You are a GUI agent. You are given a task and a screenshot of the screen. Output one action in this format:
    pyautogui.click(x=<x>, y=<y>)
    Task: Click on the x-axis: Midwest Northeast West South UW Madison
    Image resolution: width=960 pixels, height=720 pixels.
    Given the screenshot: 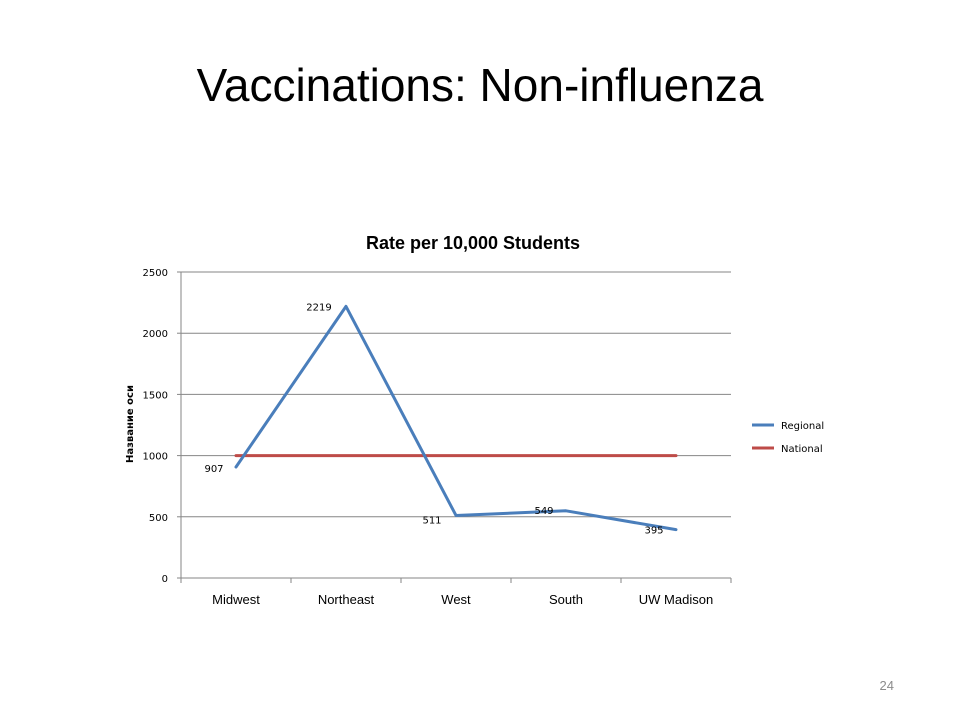 What is the action you would take?
    pyautogui.click(x=456, y=592)
    